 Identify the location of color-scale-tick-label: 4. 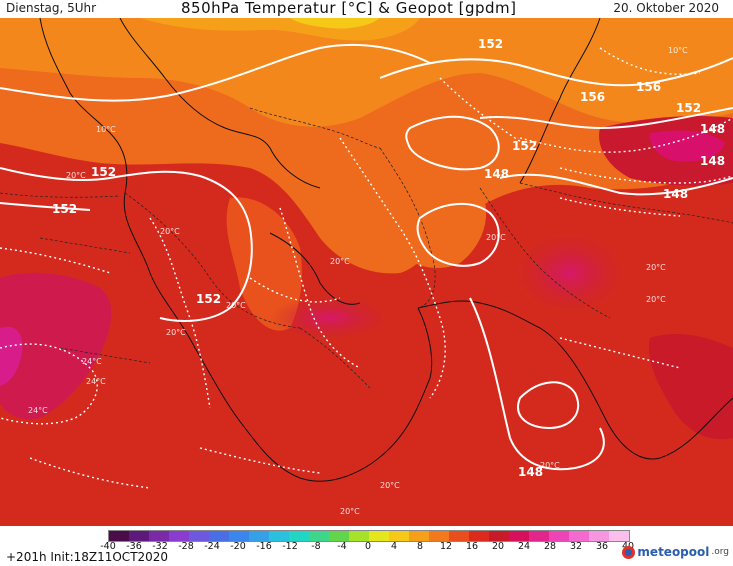
(394, 546).